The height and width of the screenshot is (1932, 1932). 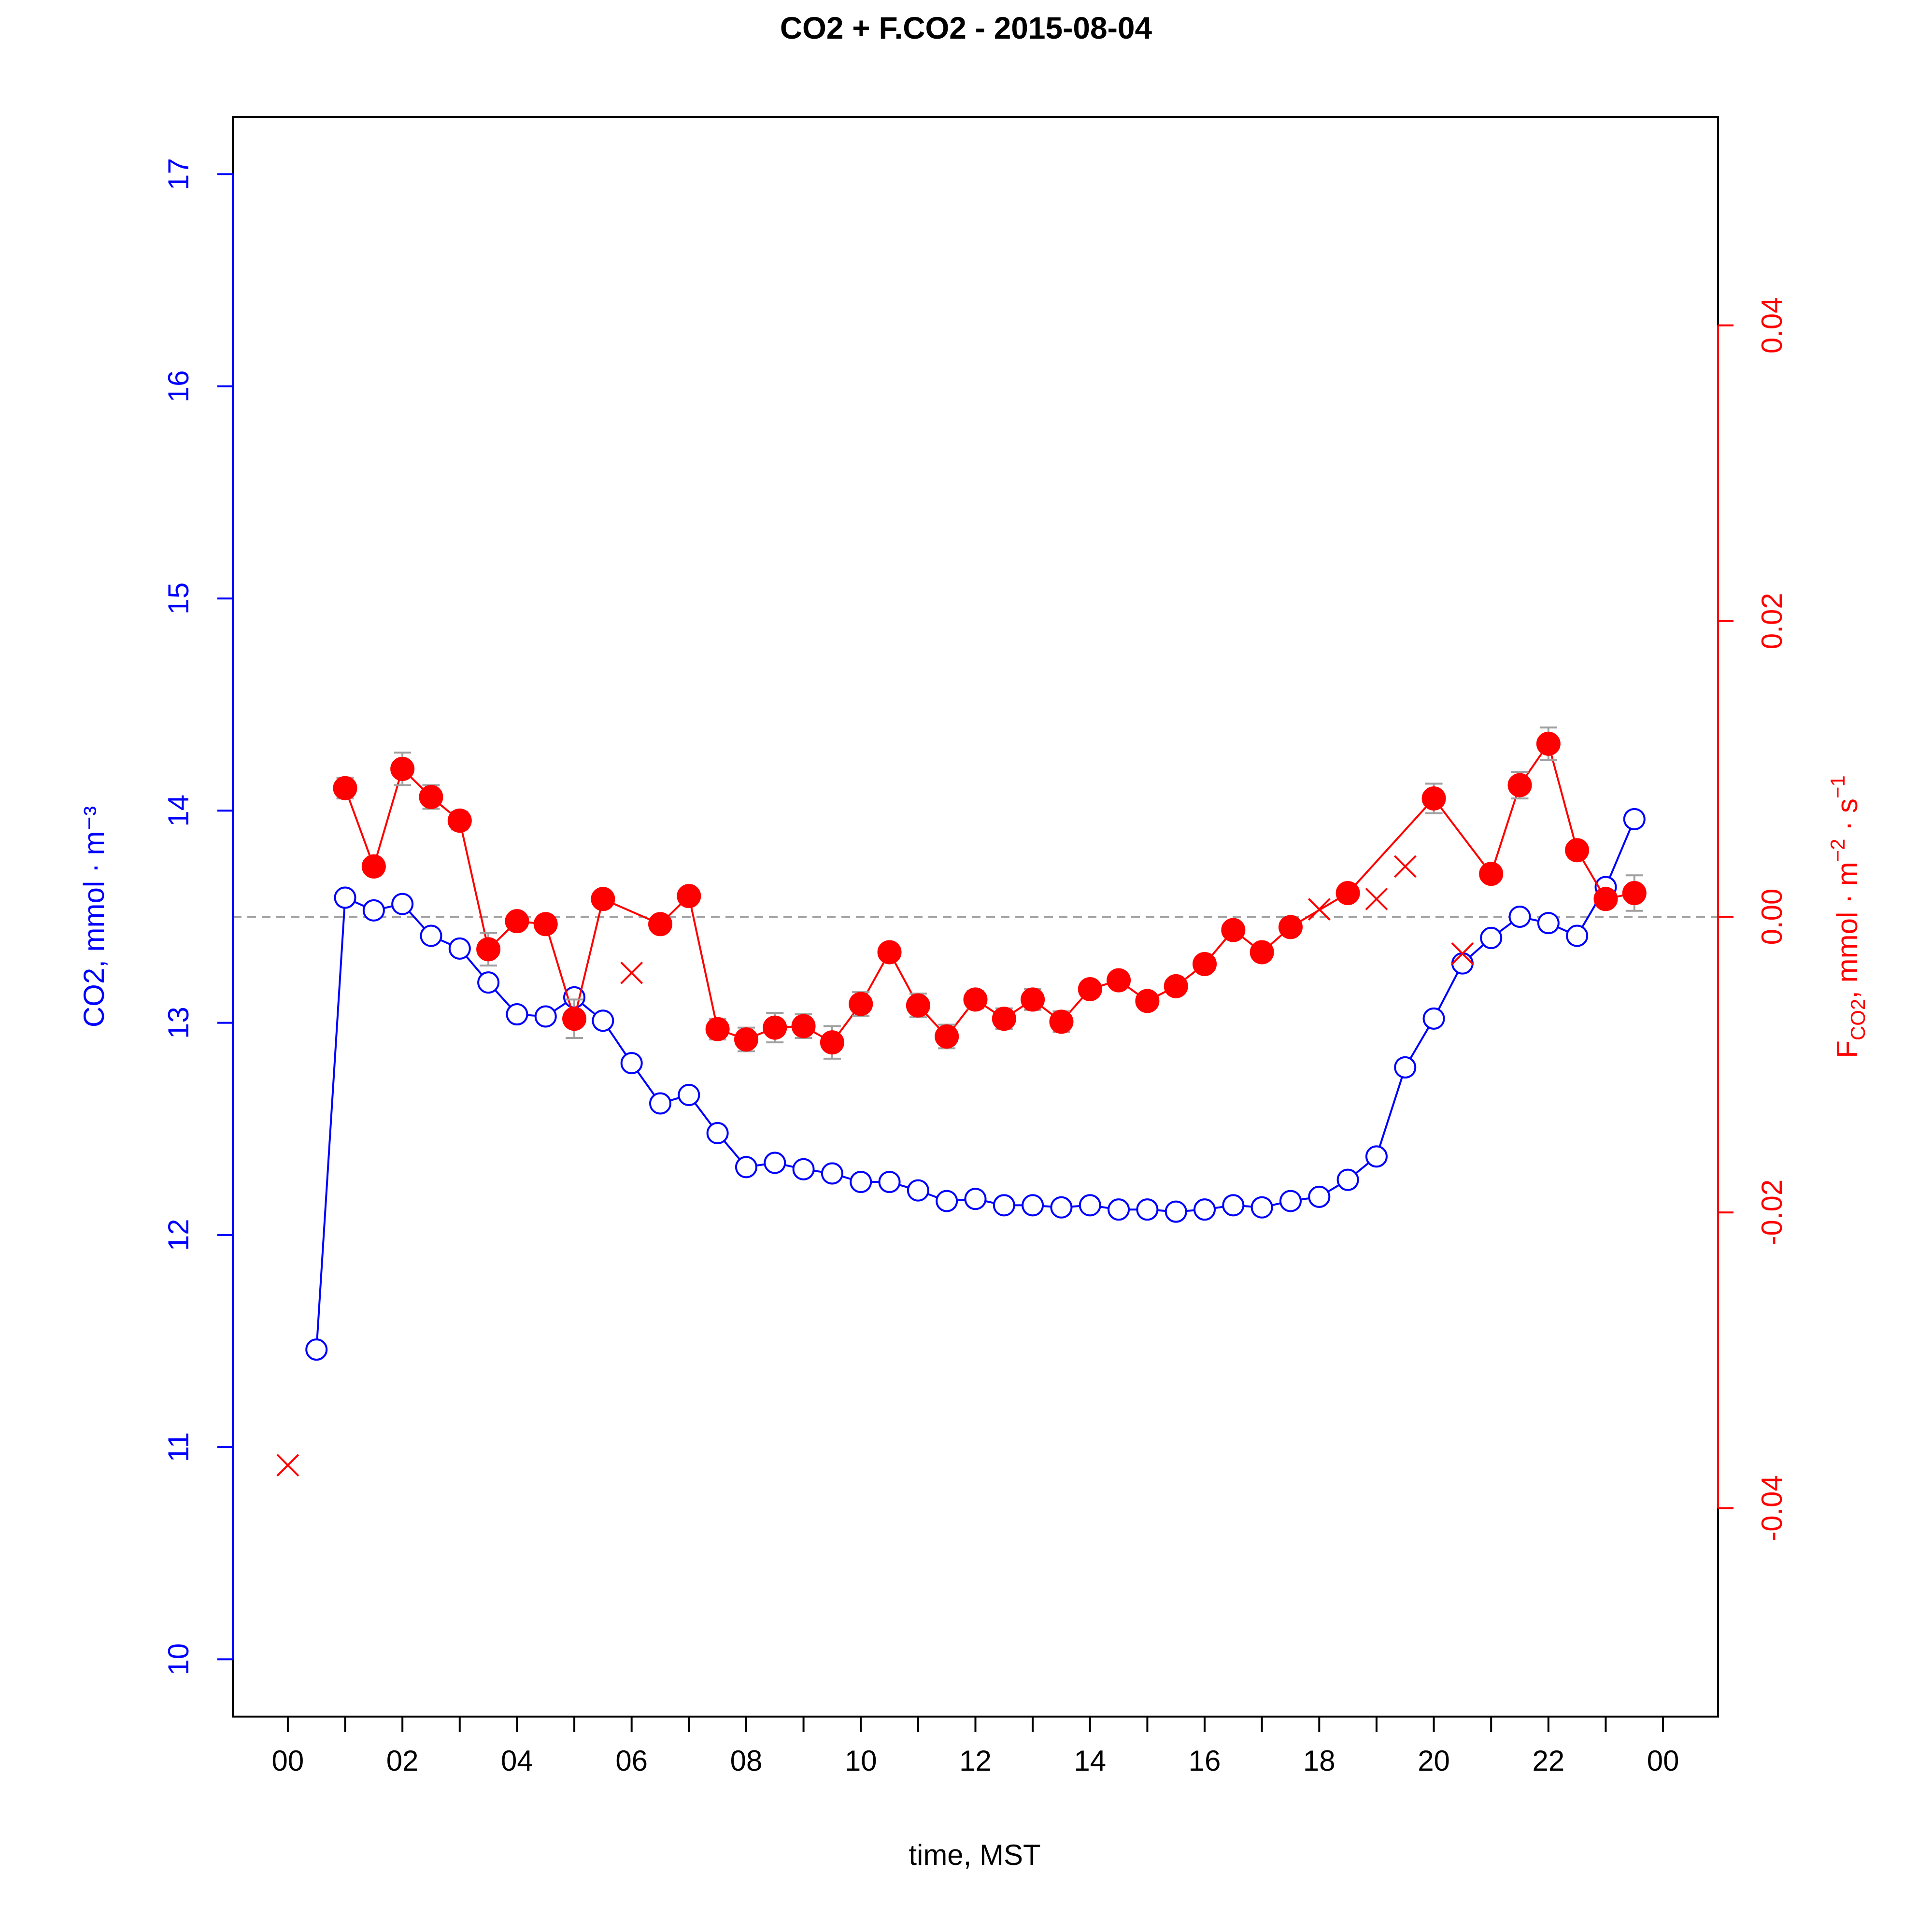 I want to click on x-tick-label: 16, so click(x=1205, y=1761).